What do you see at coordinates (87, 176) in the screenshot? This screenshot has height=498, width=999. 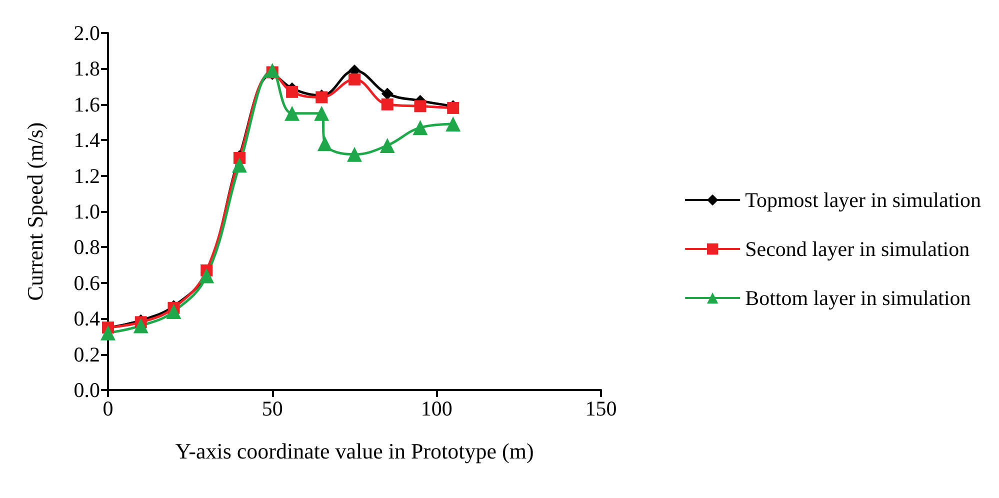 I see `y-tick-label: 1.2` at bounding box center [87, 176].